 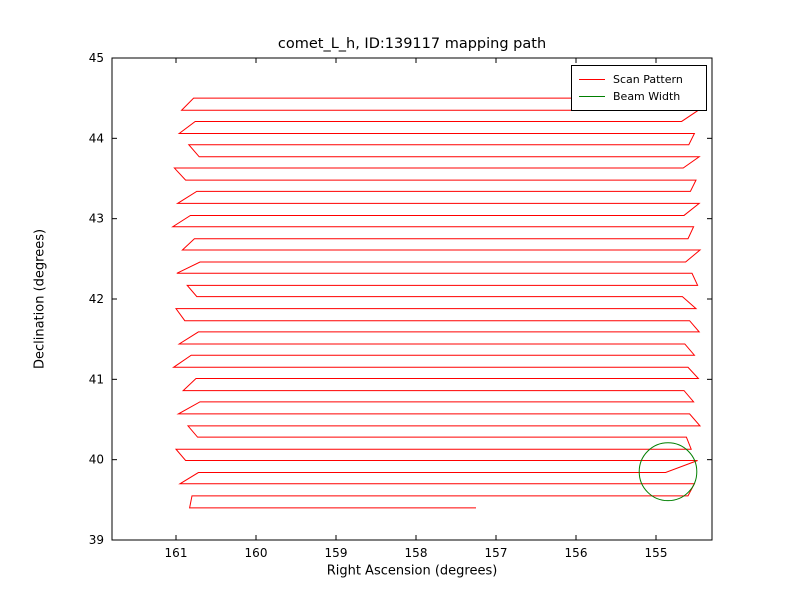 I want to click on chart-title: comet_L_h, ID:139117 mapping path, so click(x=412, y=44).